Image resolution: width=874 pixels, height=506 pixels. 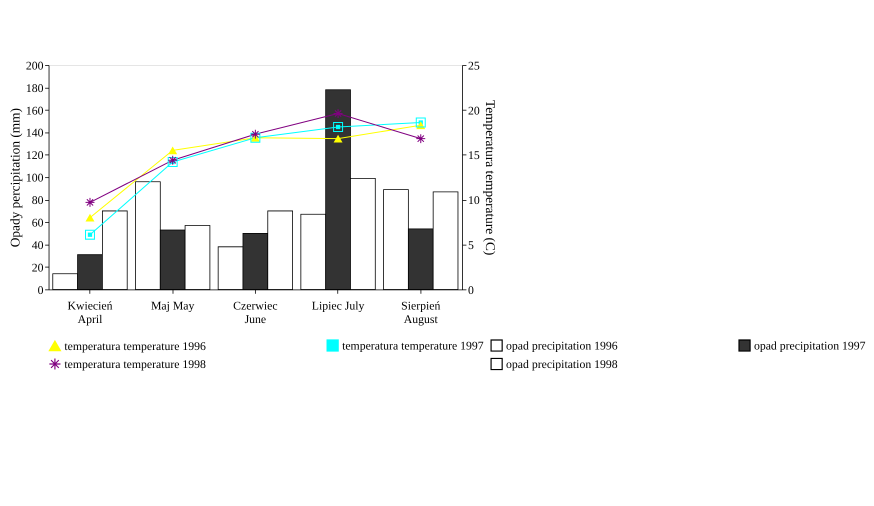 I want to click on legend-label: opad precipitation 1997, so click(x=810, y=345).